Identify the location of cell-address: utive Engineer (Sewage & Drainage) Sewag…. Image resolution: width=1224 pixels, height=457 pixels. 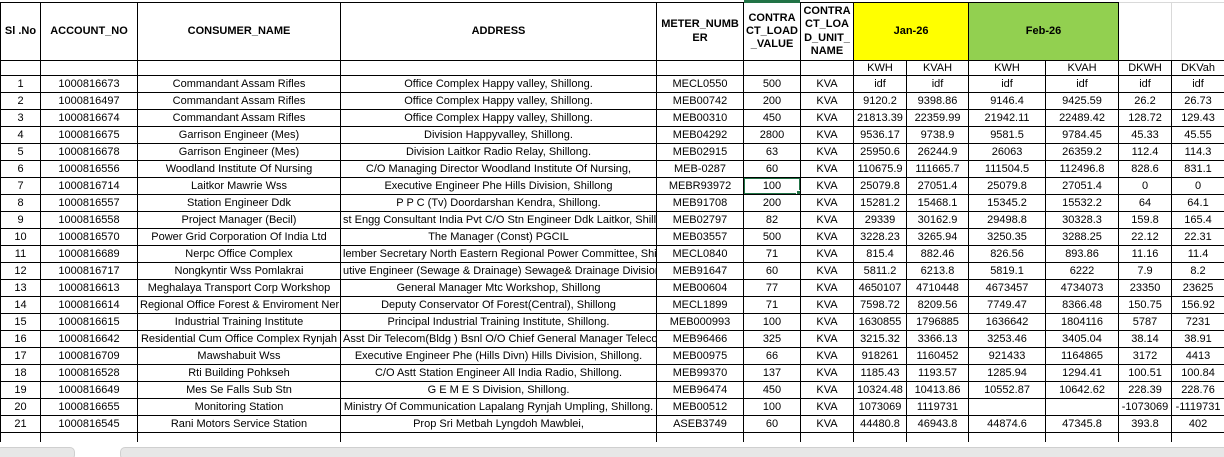
(498, 271).